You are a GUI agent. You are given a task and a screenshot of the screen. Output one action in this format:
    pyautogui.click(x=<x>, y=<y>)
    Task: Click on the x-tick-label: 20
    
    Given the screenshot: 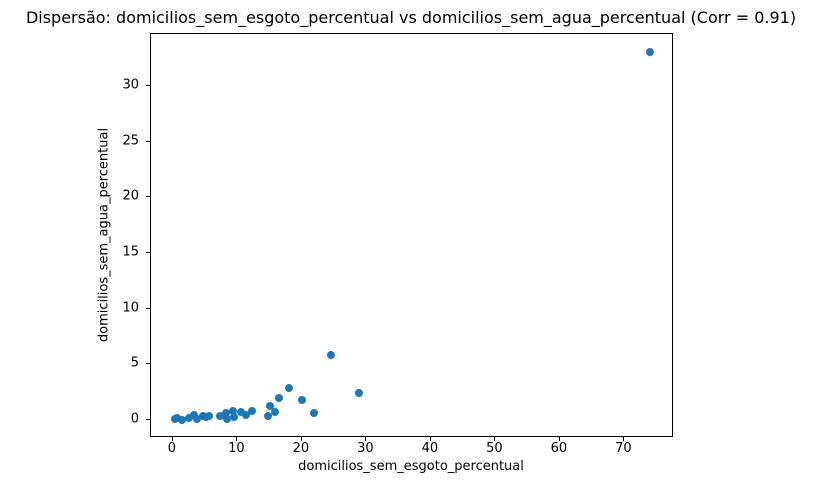 What is the action you would take?
    pyautogui.click(x=301, y=448)
    